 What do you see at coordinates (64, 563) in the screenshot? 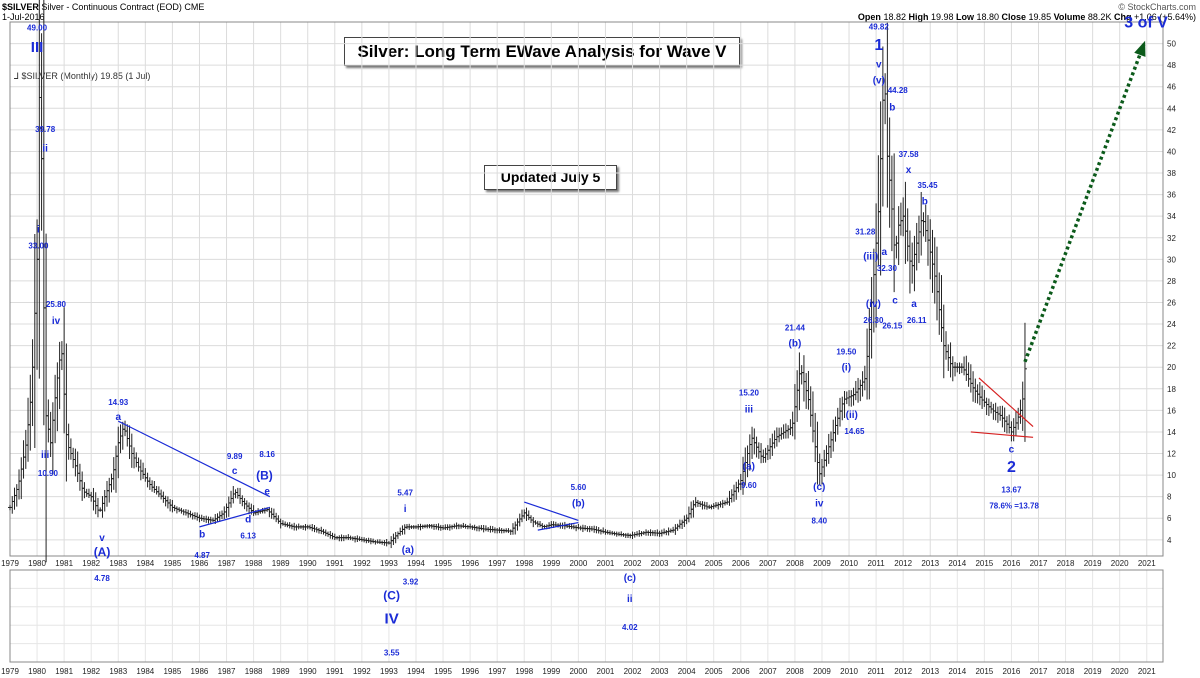
I see `x-tick-label: 1981` at bounding box center [64, 563].